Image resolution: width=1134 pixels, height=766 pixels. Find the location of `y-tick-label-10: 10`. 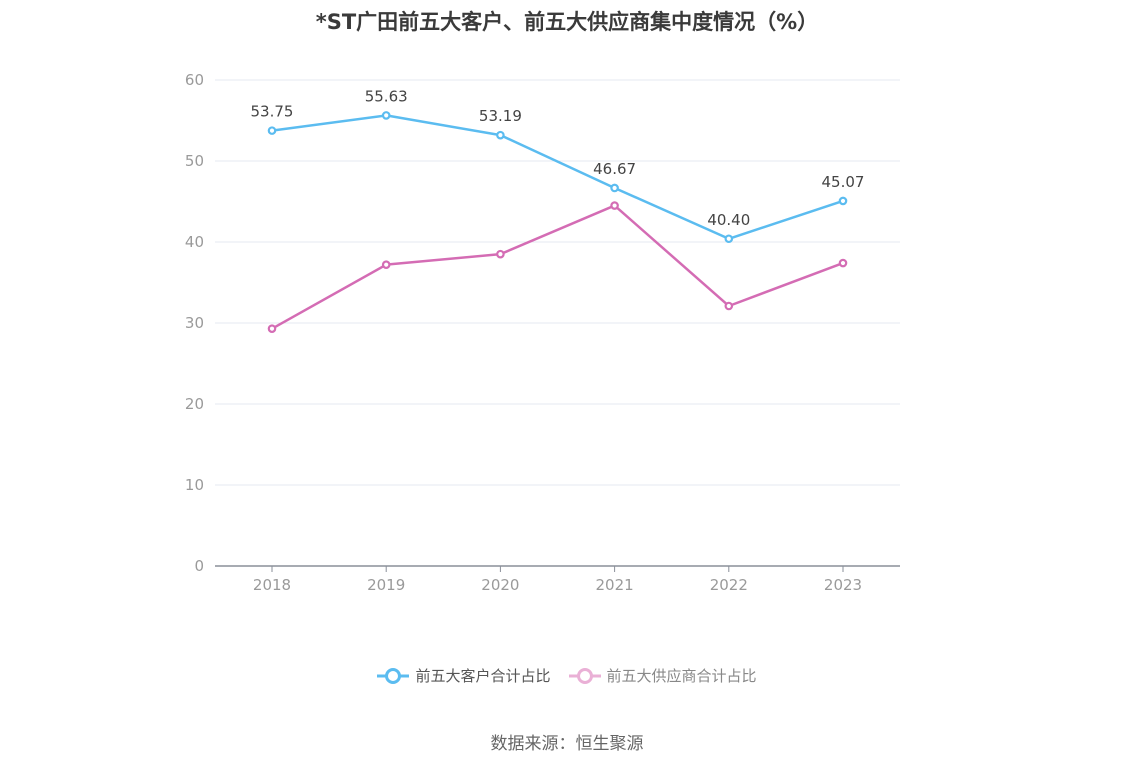

y-tick-label-10: 10 is located at coordinates (194, 485).